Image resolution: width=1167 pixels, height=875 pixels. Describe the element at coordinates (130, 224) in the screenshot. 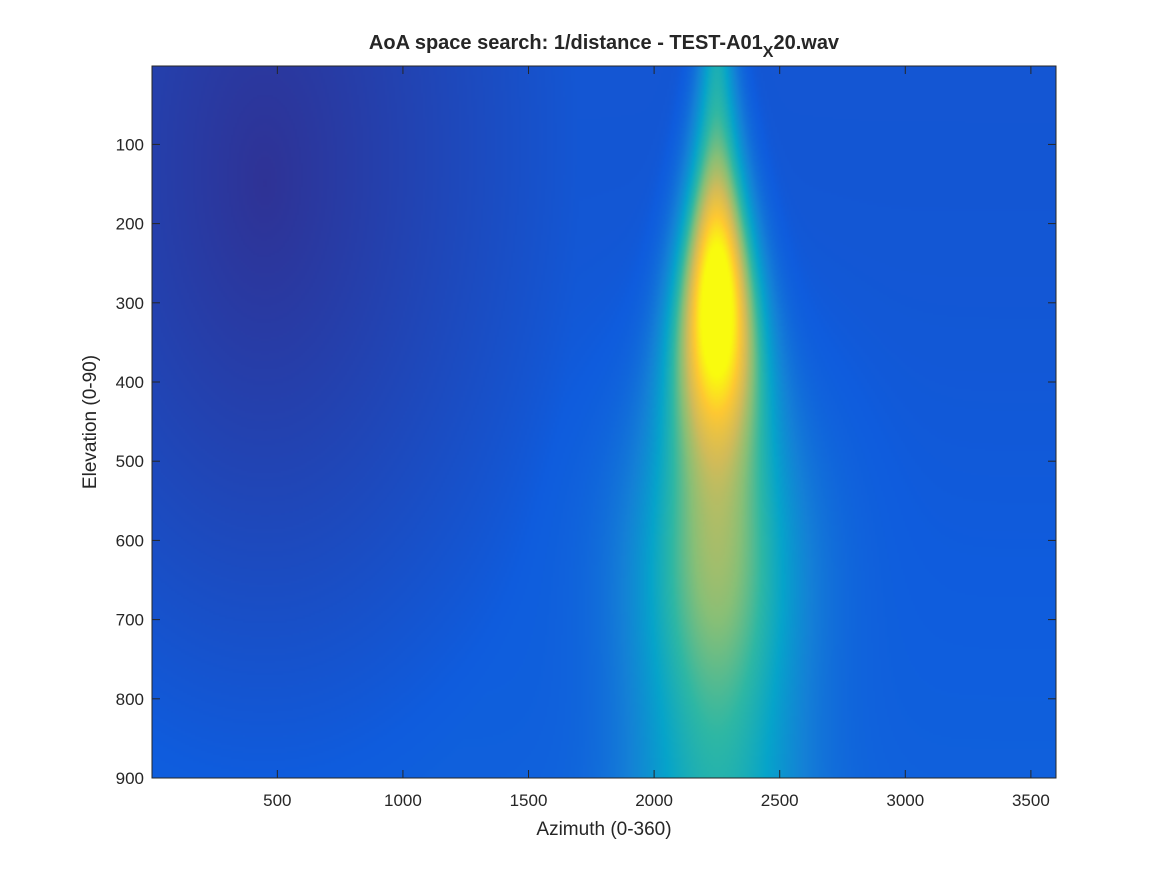

I see `y-tick-label: 200` at that location.